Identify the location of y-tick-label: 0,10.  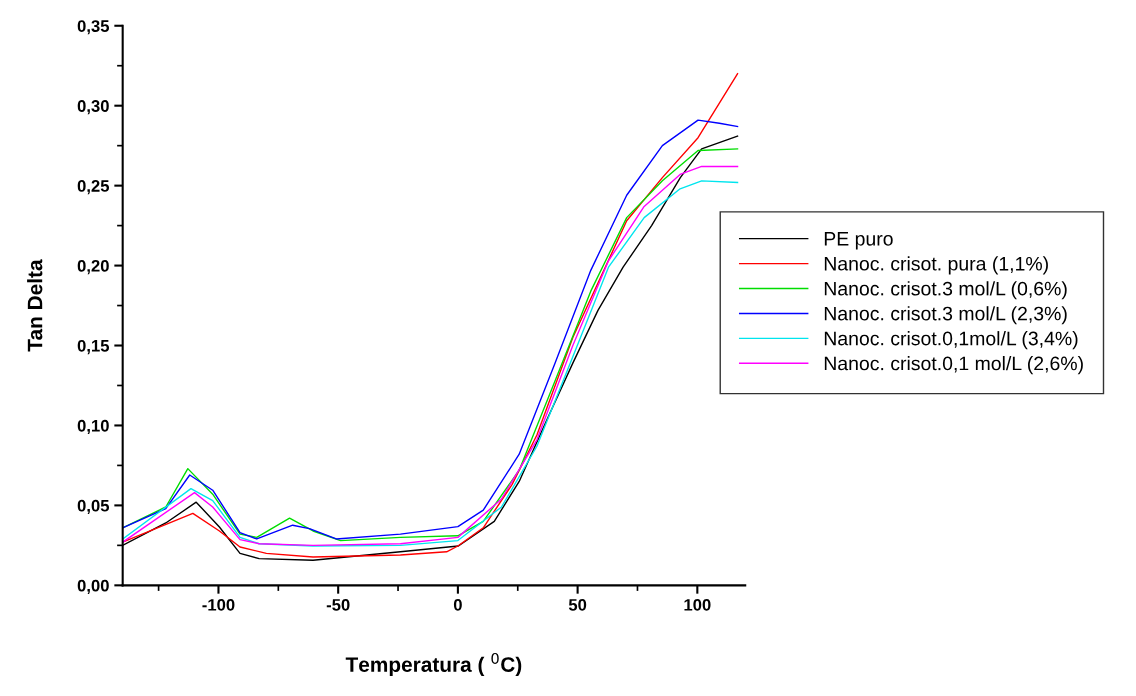
(93, 427).